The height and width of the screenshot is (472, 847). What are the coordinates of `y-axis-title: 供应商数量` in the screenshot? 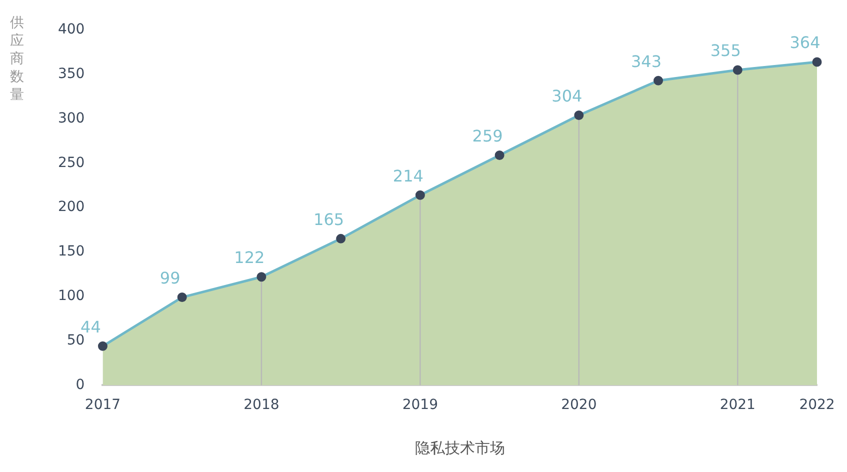 It's located at (17, 59).